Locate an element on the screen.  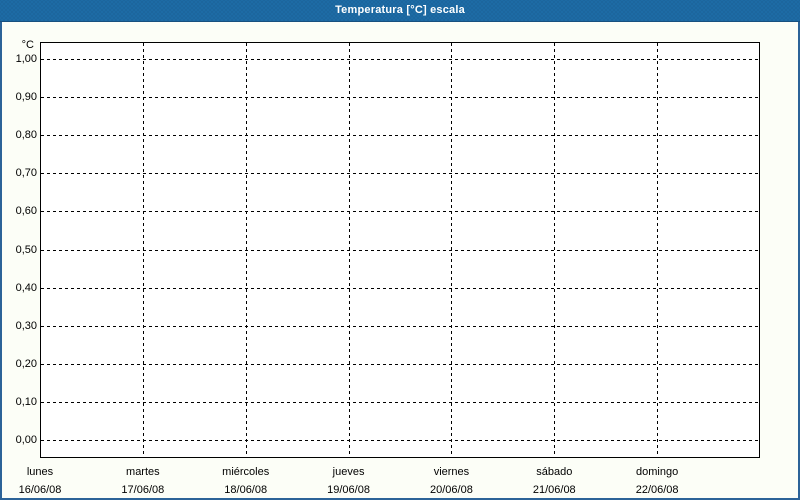
x-axis-label: martes 17/06/08 is located at coordinates (143, 481).